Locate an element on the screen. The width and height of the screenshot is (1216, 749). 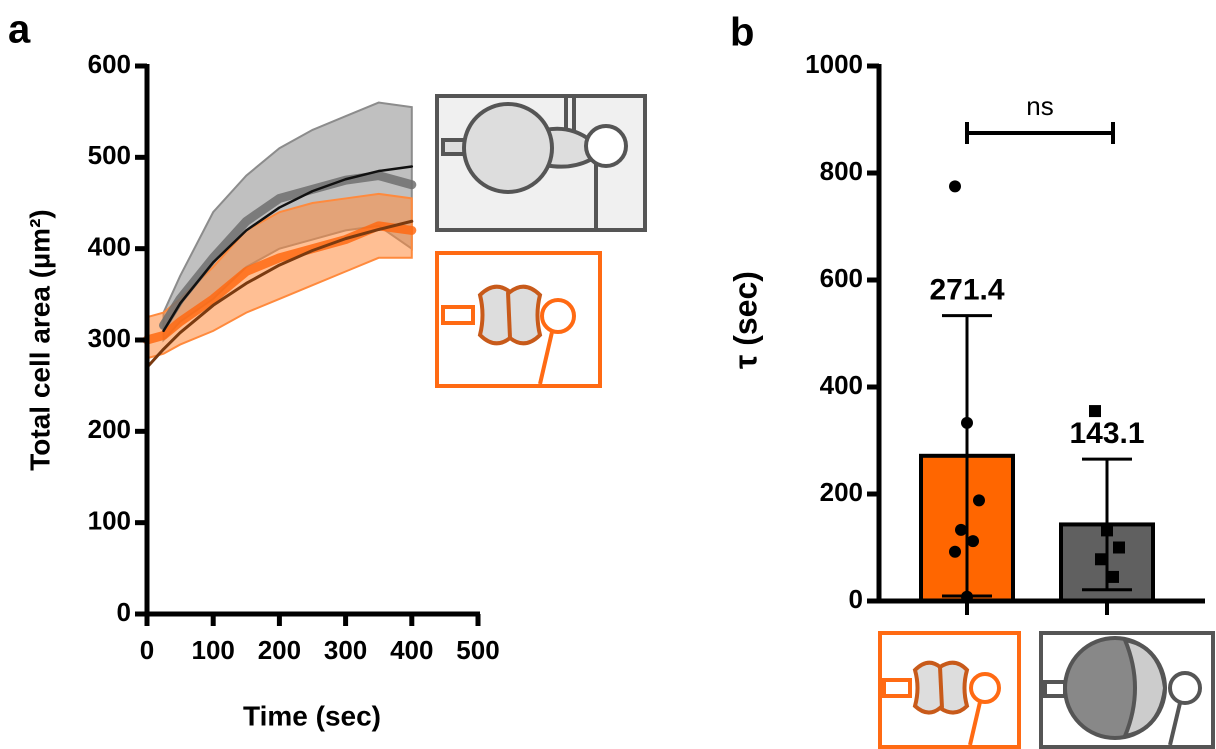
x-tick-label: 400 is located at coordinates (411, 650).